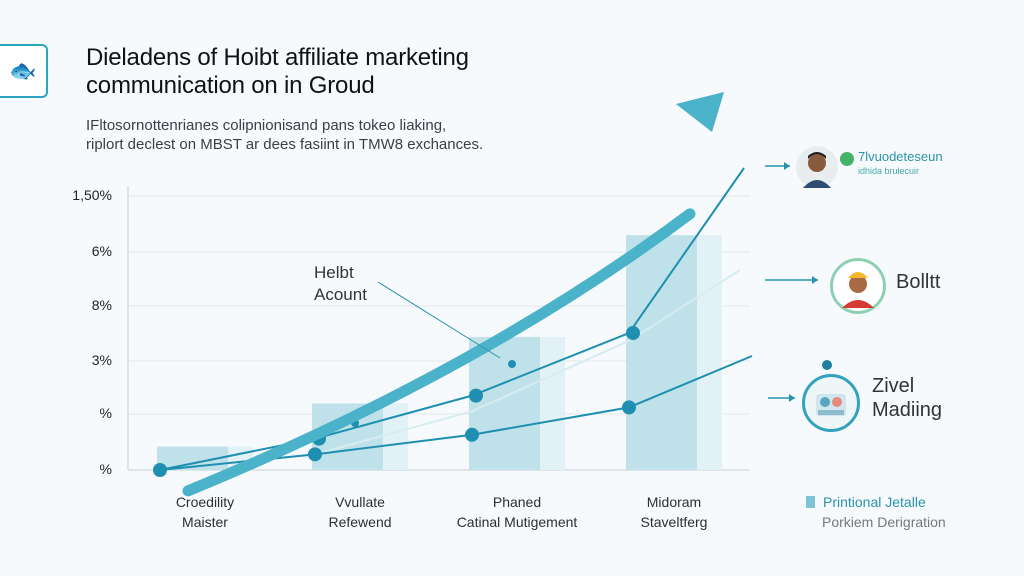 Image resolution: width=1024 pixels, height=576 pixels. What do you see at coordinates (101, 251) in the screenshot?
I see `y-tick-label: 6%` at bounding box center [101, 251].